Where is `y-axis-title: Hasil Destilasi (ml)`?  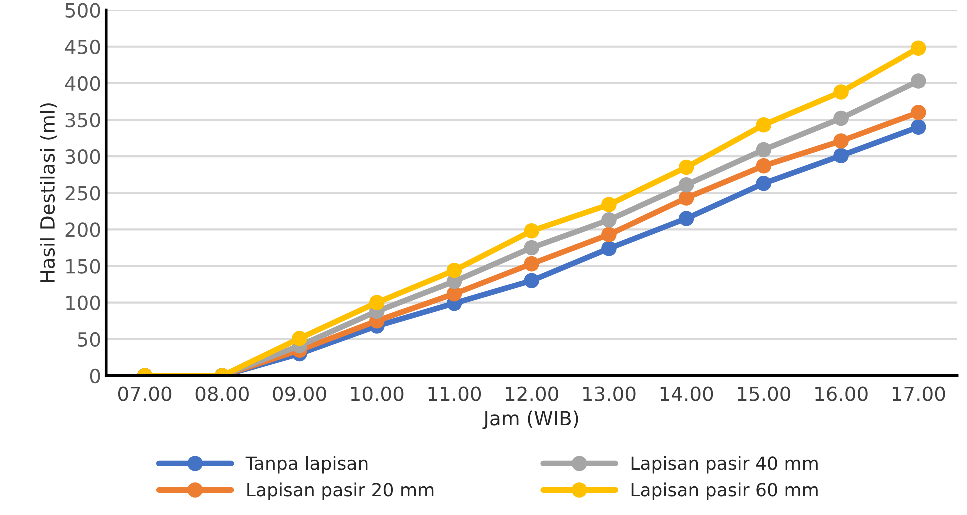 y-axis-title: Hasil Destilasi (ml) is located at coordinates (49, 193).